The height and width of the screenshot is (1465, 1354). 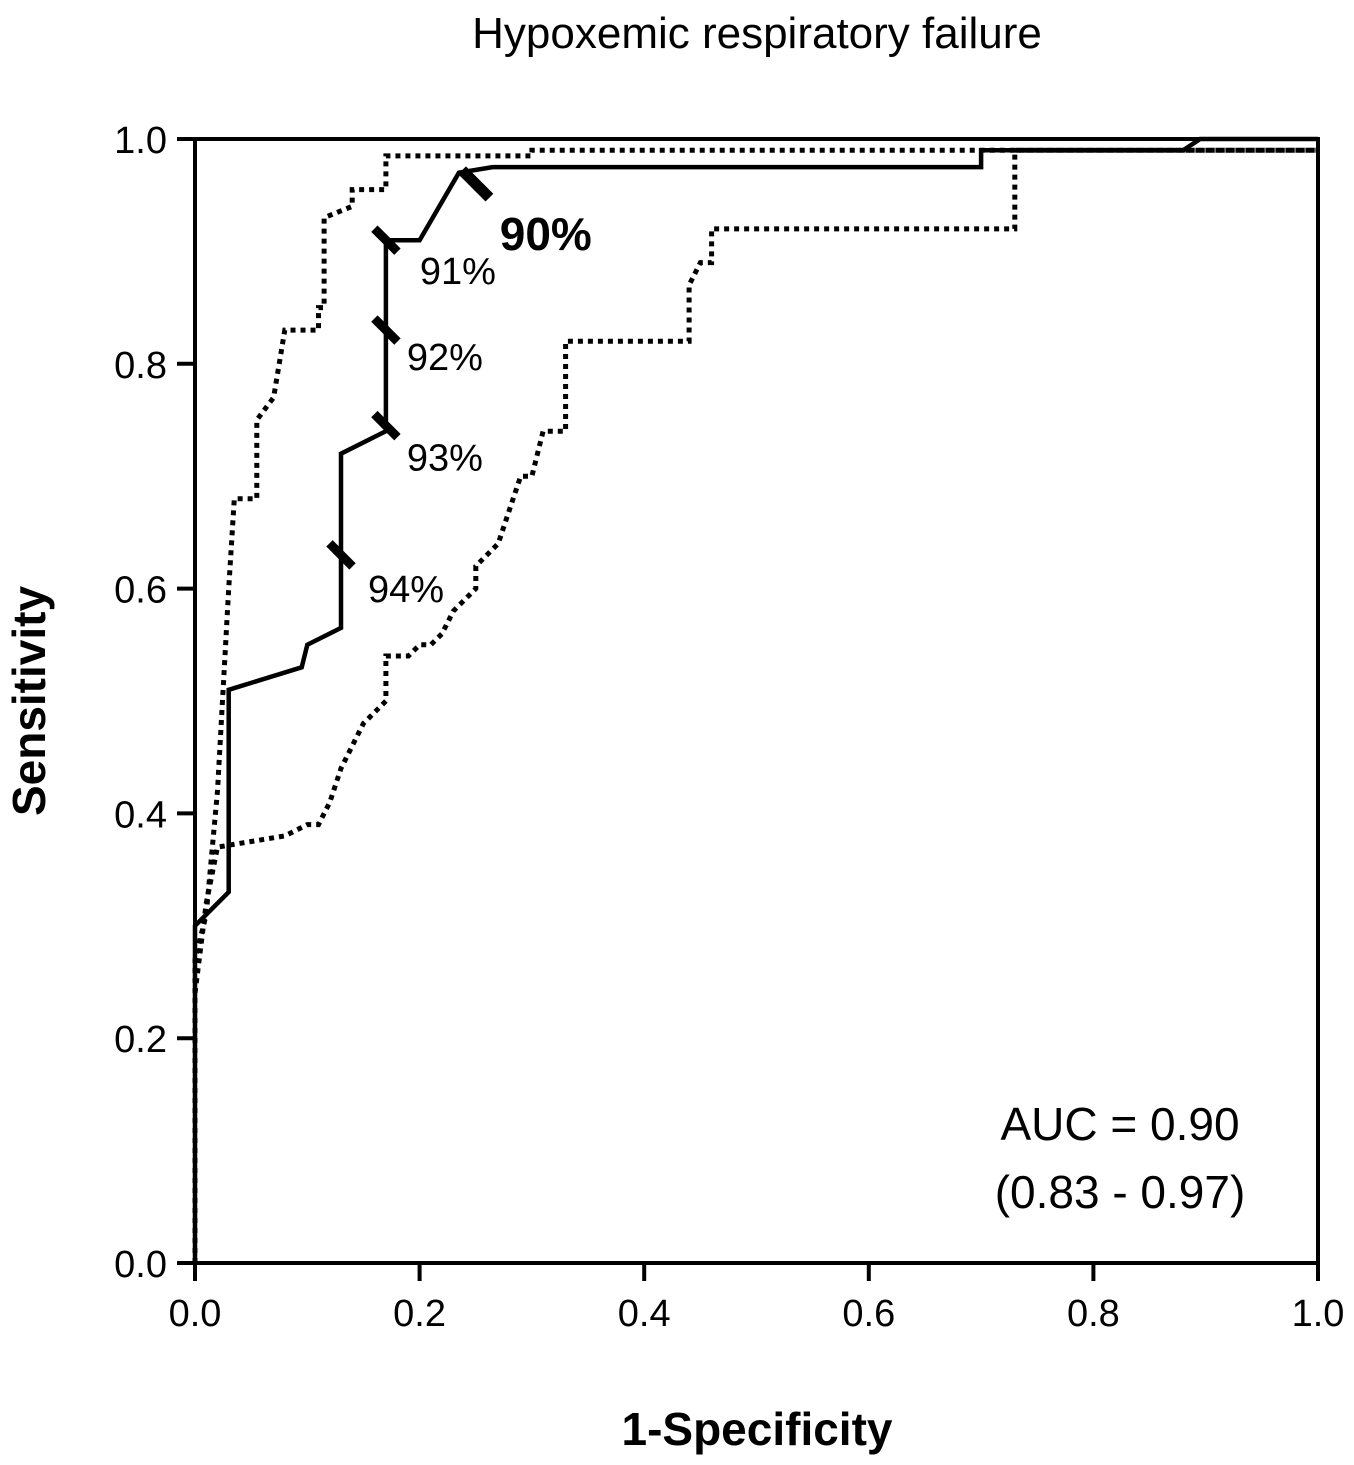 What do you see at coordinates (154, 703) in the screenshot?
I see `y-axis: 0.0 0.2 0.4 0.6 0.8 1.0` at bounding box center [154, 703].